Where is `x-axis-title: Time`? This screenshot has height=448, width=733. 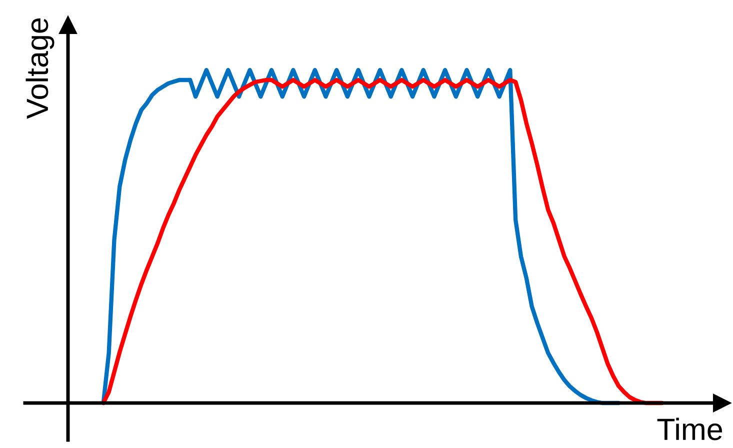 x-axis-title: Time is located at coordinates (689, 429).